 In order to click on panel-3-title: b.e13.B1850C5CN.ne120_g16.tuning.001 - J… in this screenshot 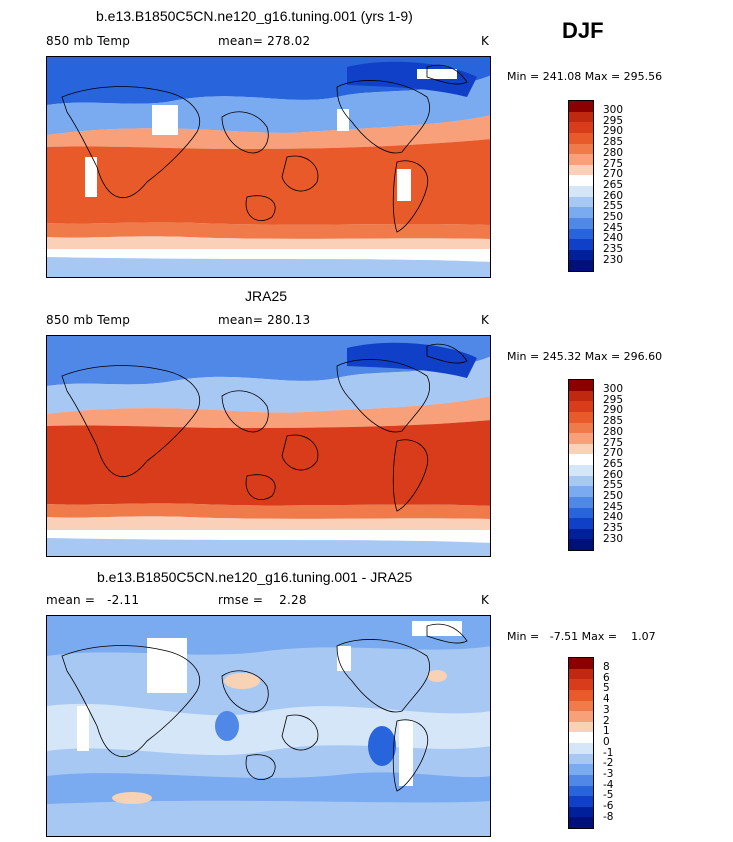, I will do `click(255, 577)`.